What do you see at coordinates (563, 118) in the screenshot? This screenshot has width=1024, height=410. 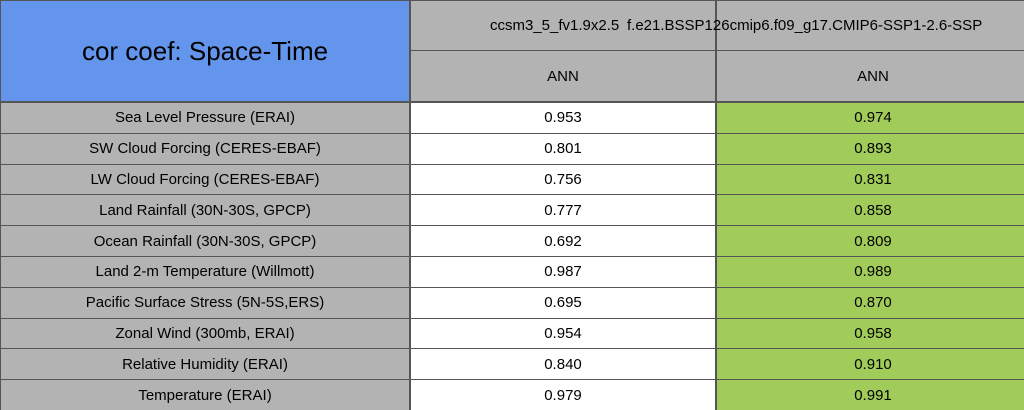 I see `value-cell: 0.953` at bounding box center [563, 118].